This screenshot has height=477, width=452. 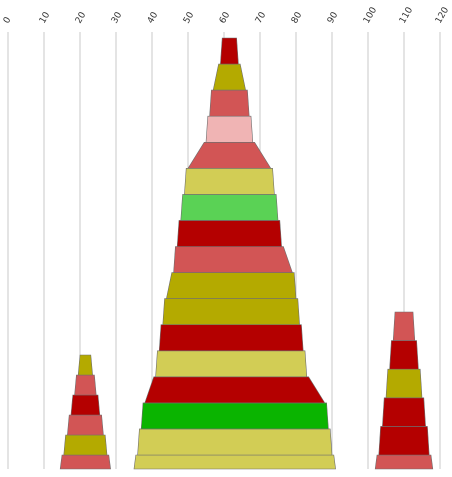 I want to click on x-tick-label: 0, so click(x=8, y=20).